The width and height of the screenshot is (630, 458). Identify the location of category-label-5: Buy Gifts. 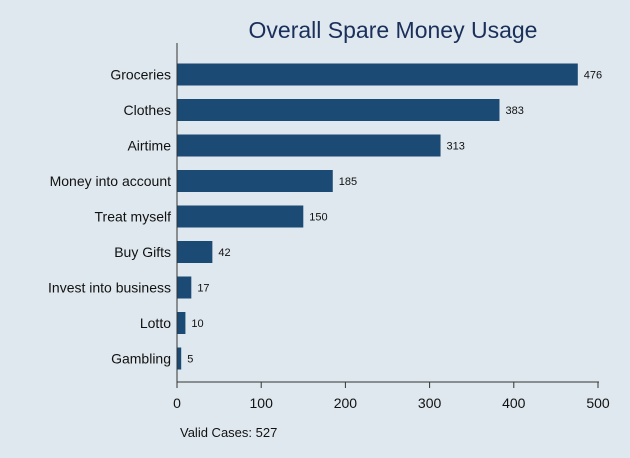
(142, 252).